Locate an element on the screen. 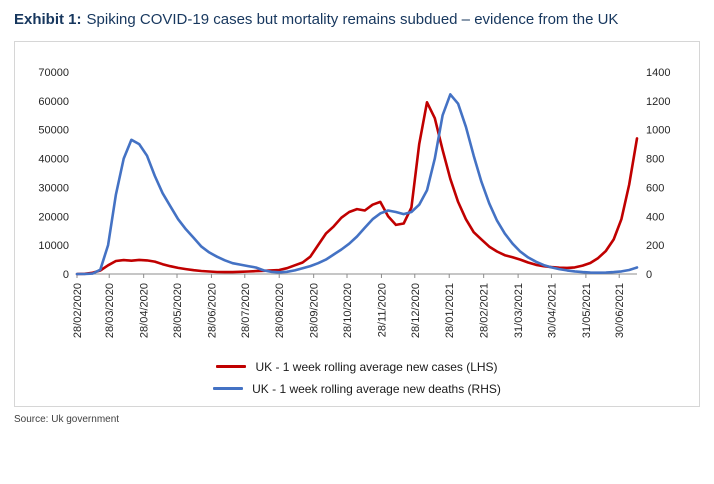 Image resolution: width=714 pixels, height=484 pixels. cases-line-swatch is located at coordinates (231, 366).